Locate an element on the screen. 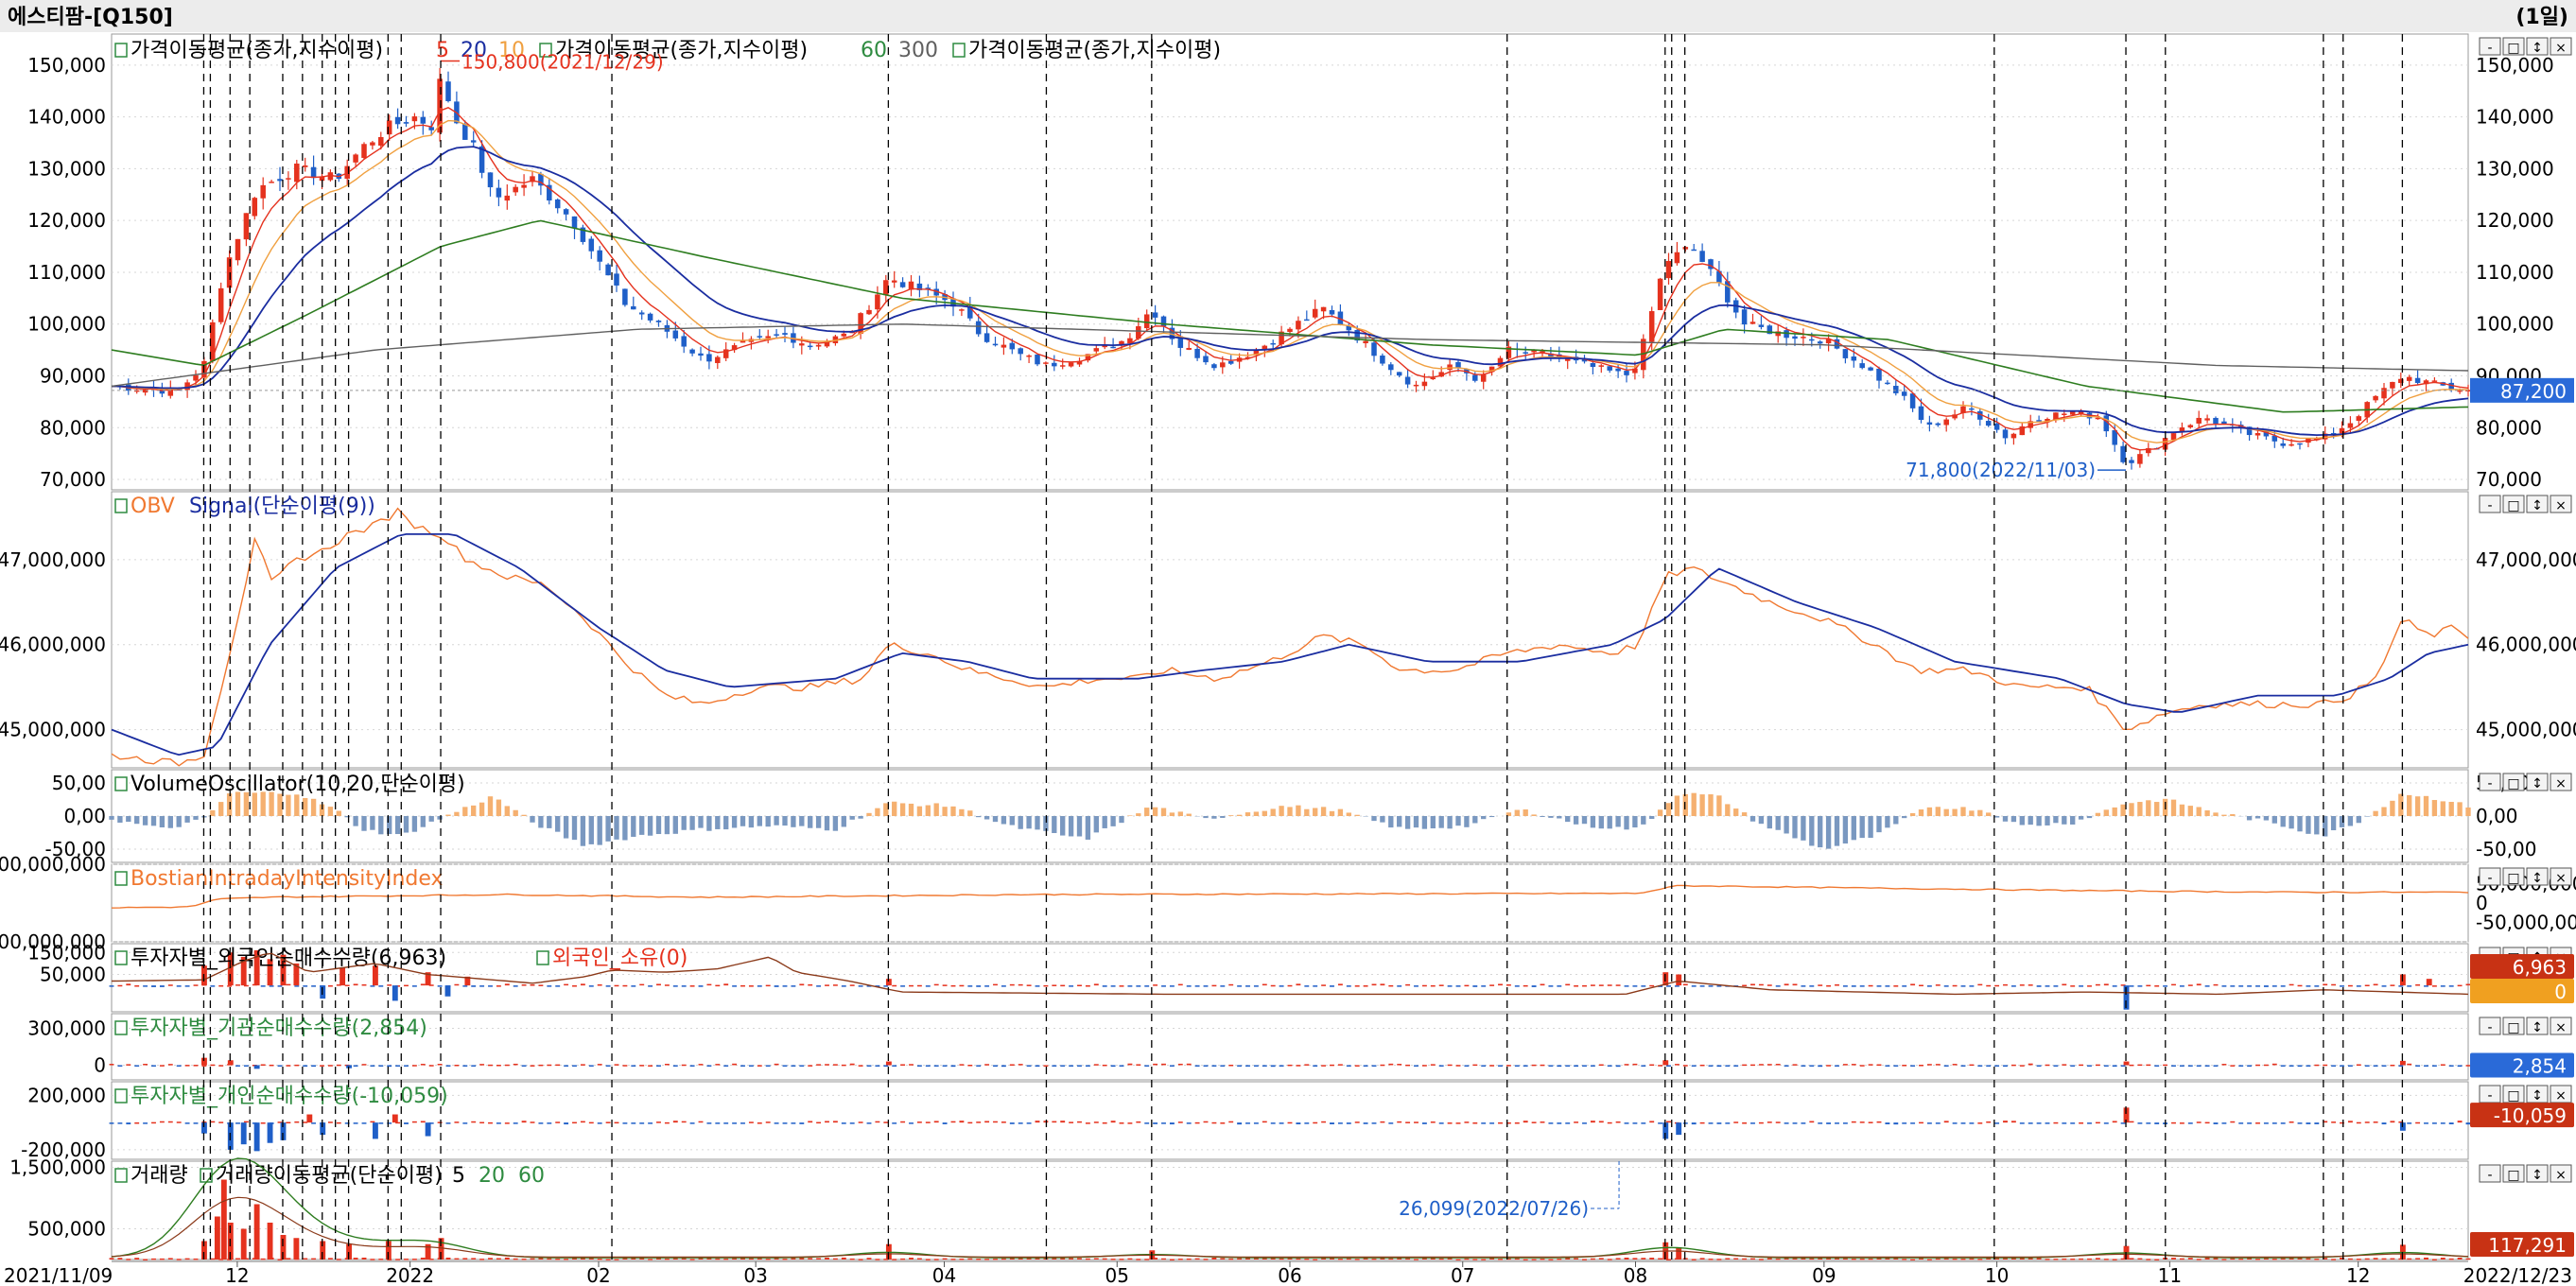  legend-label: 투자자별_개인순매수수량(-10,059) is located at coordinates (289, 1096).